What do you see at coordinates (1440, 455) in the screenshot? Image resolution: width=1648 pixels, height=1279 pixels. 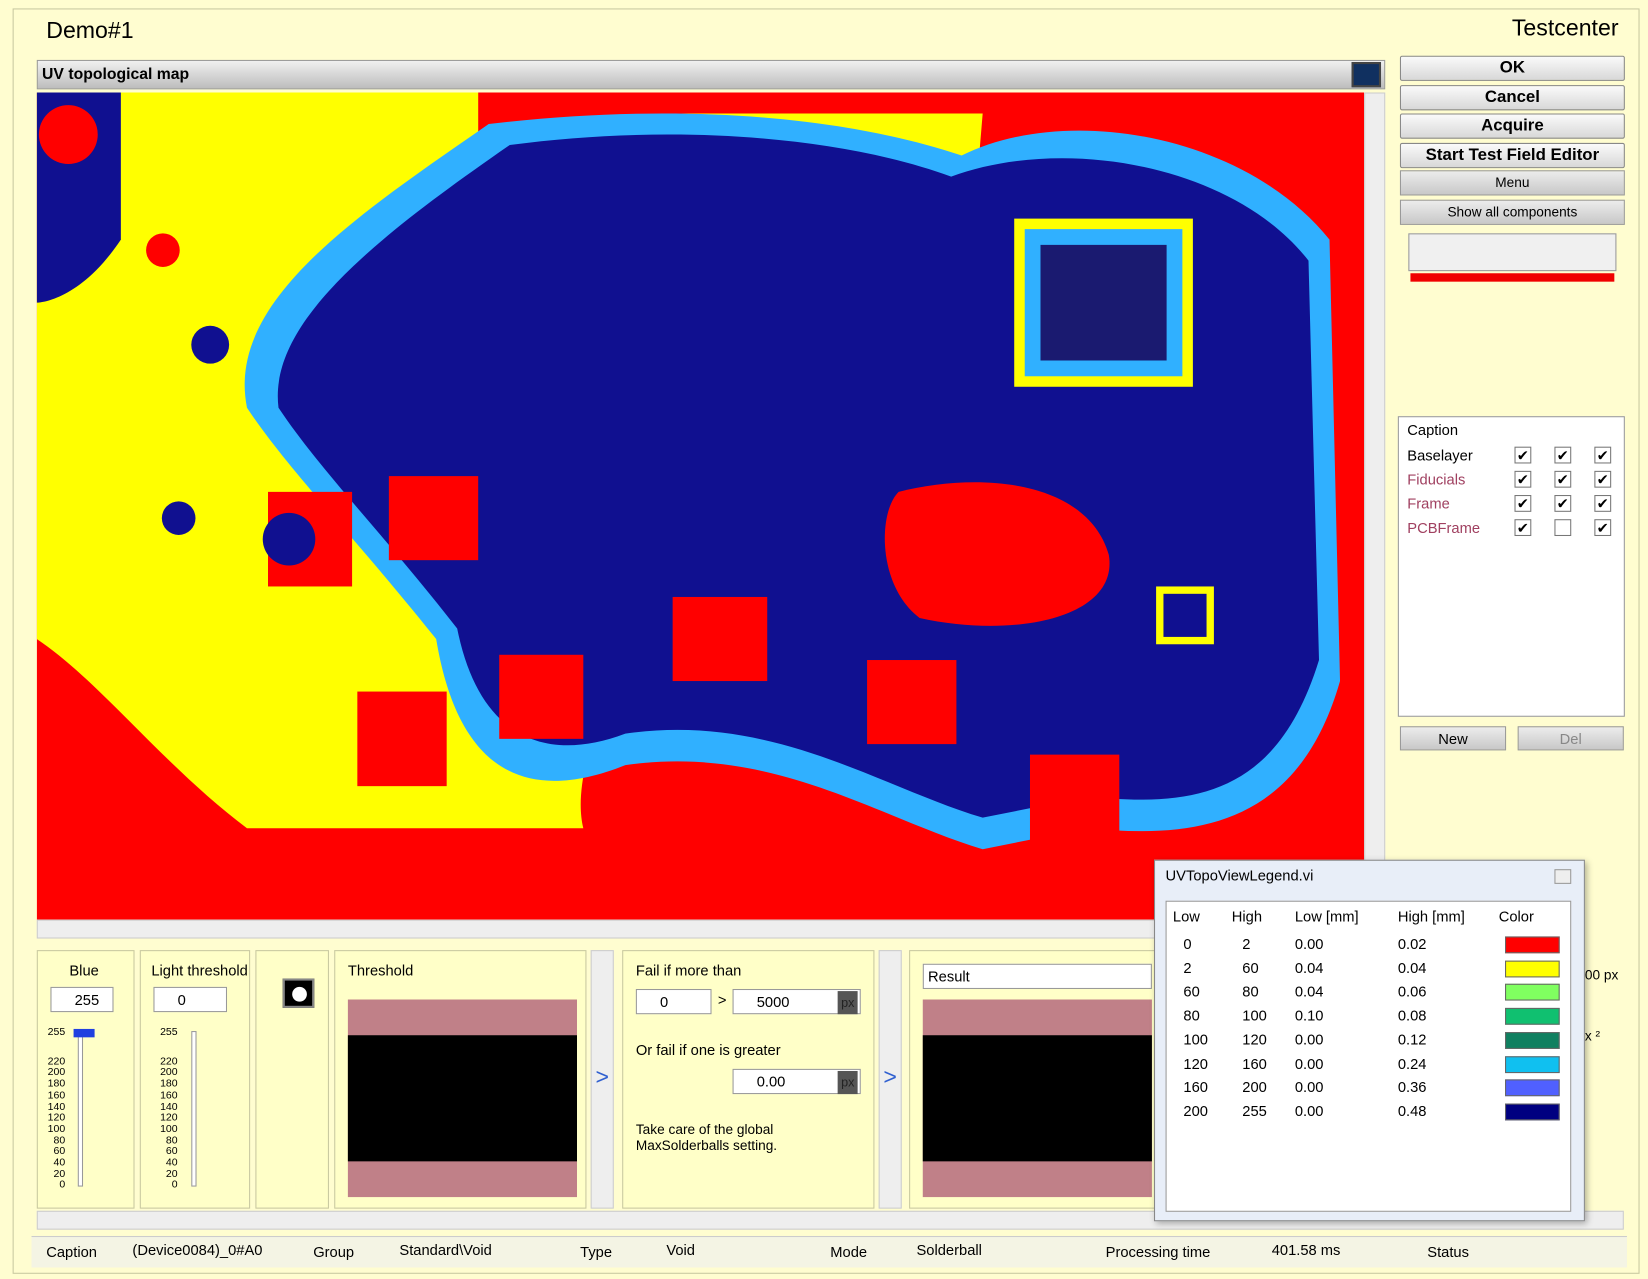 I see `layer-name: Baselayer` at bounding box center [1440, 455].